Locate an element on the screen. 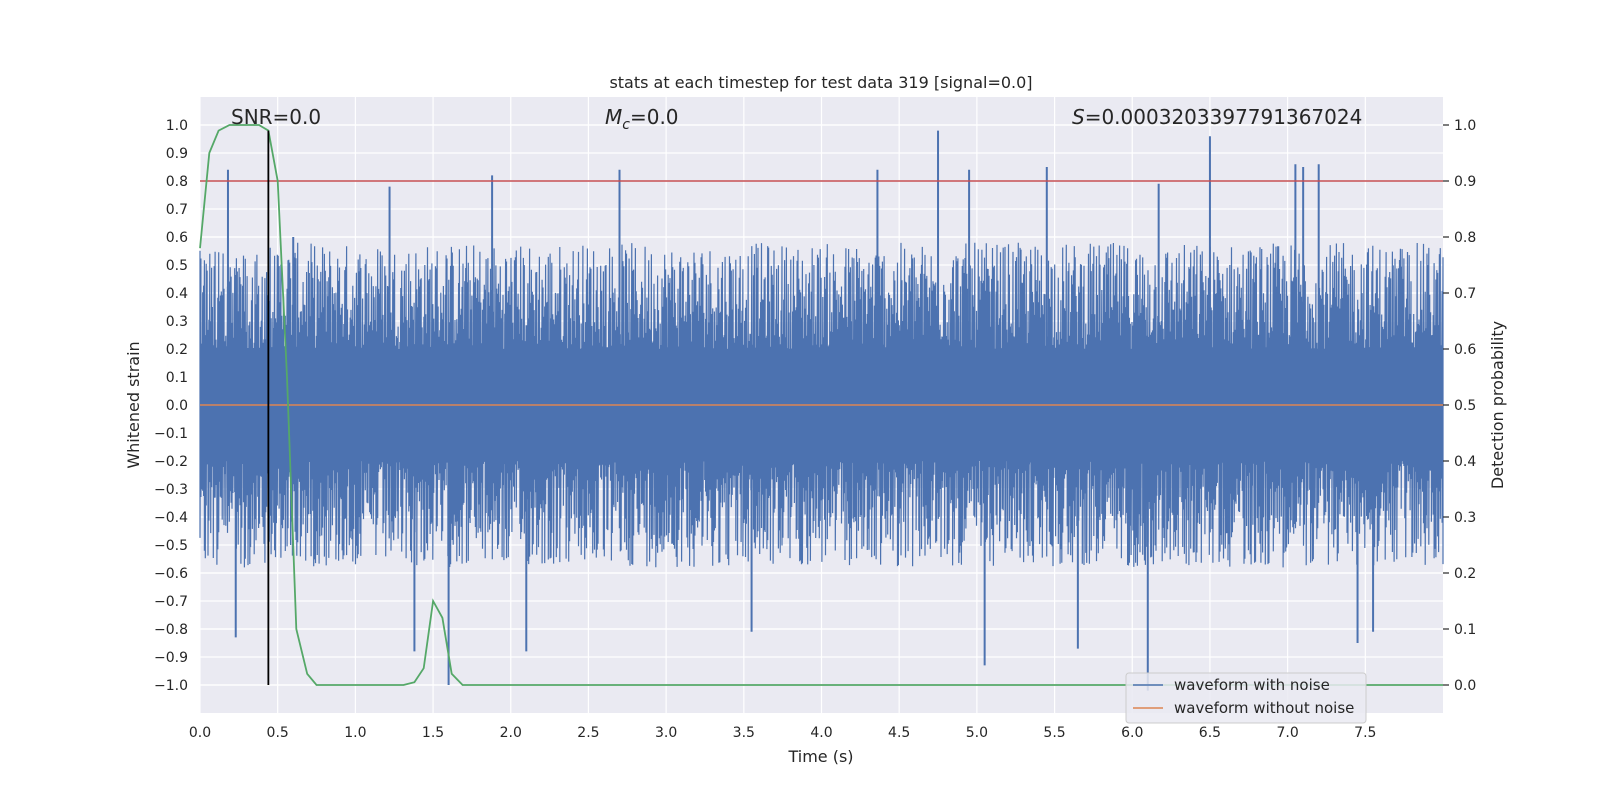 The image size is (1600, 800). y-tick-label: −0.7 is located at coordinates (171, 602).